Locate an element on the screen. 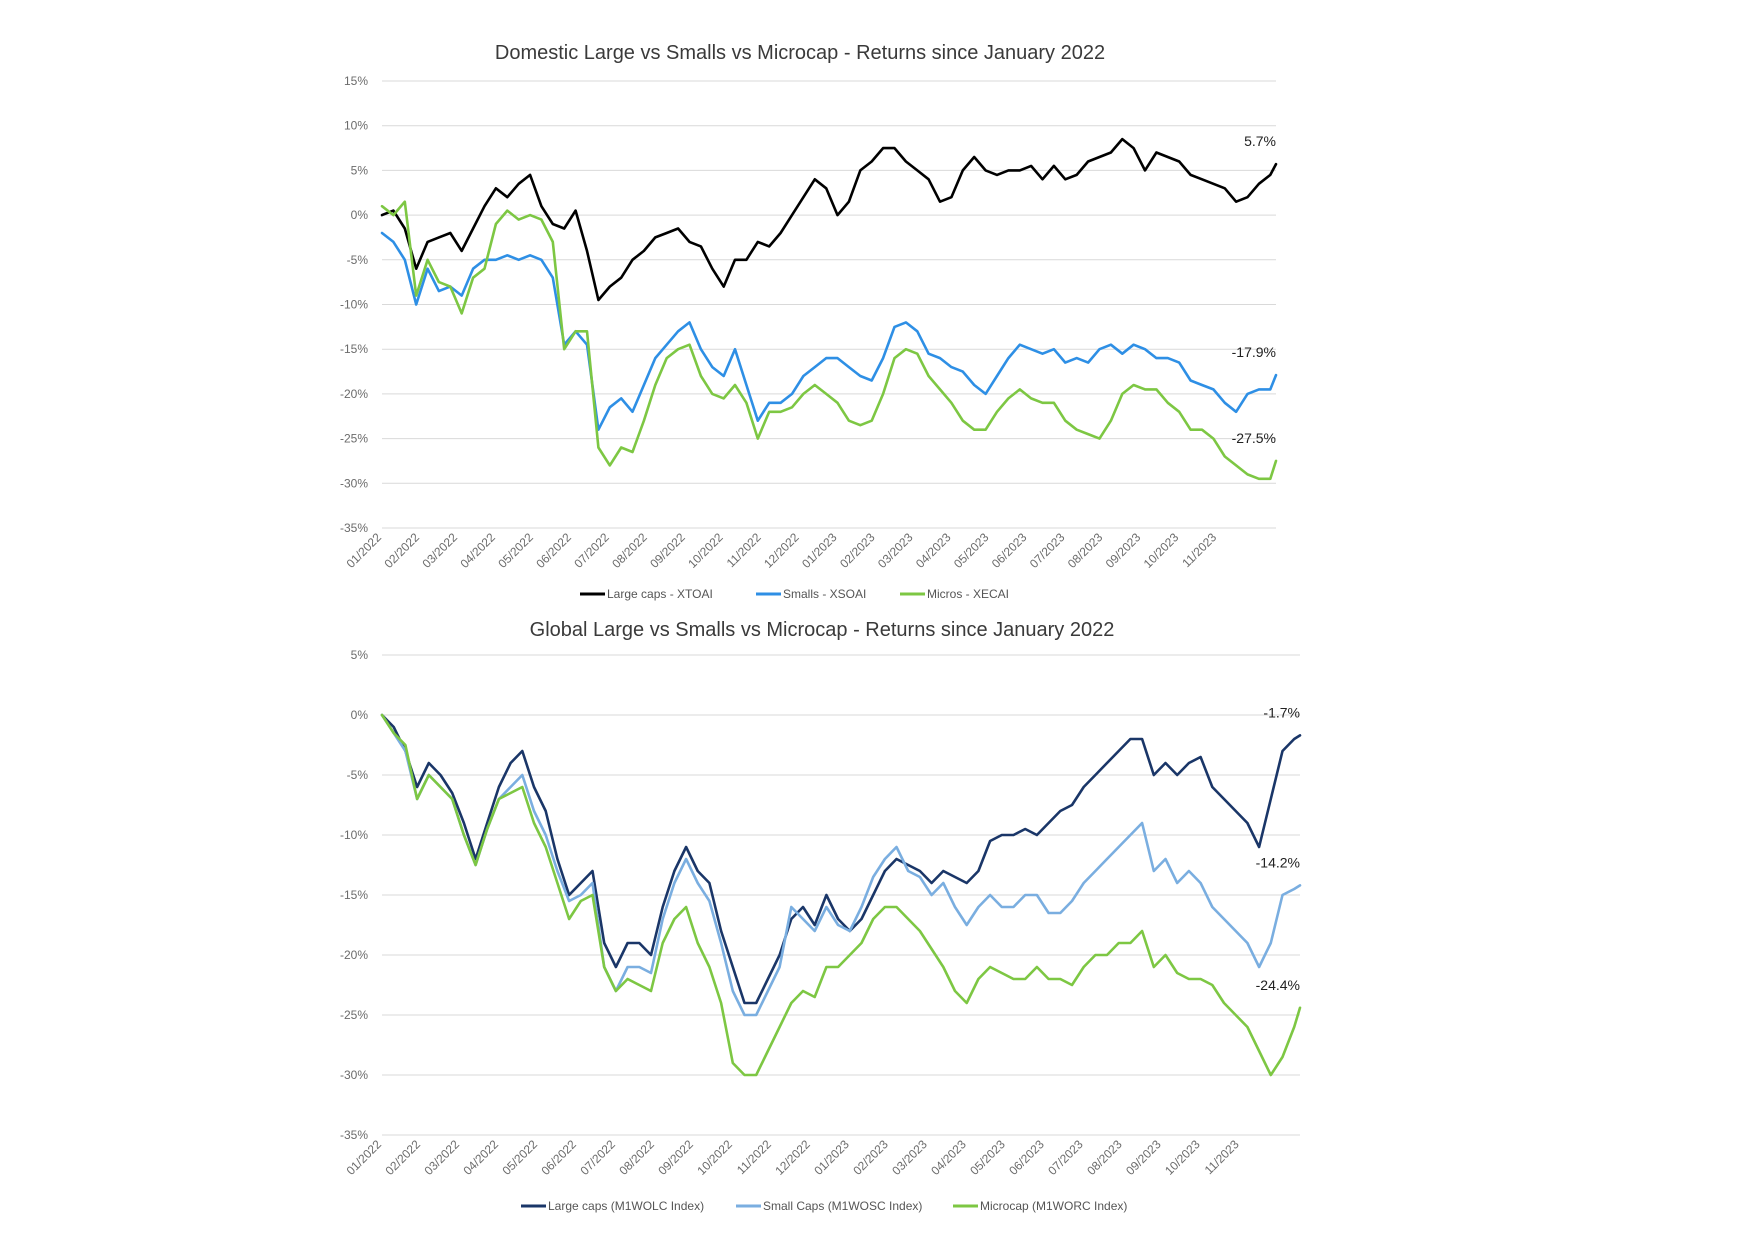 The image size is (1755, 1241). end-value-label: -1.7% is located at coordinates (1281, 712).